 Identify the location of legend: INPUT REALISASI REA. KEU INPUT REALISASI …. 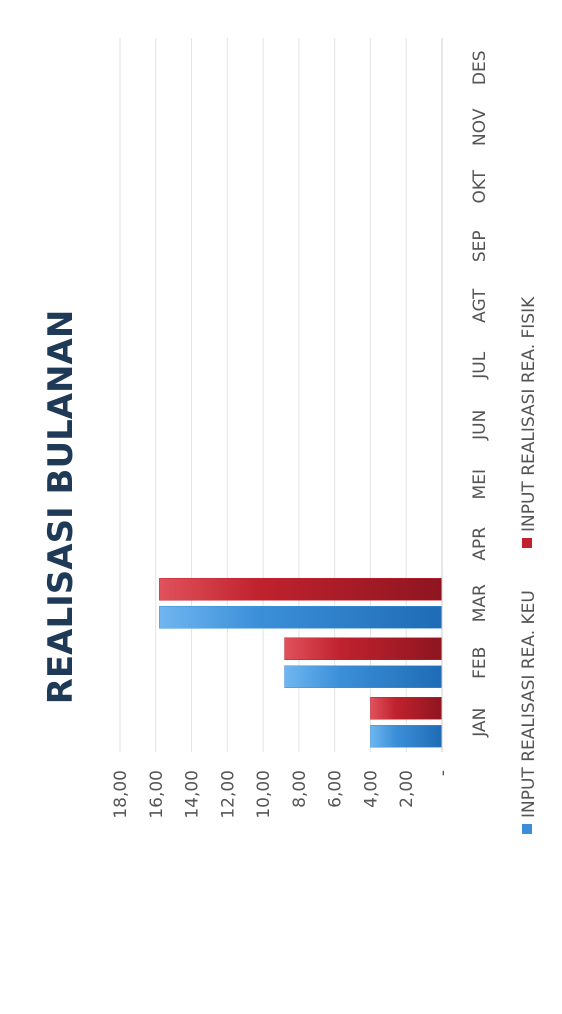
(529, 565).